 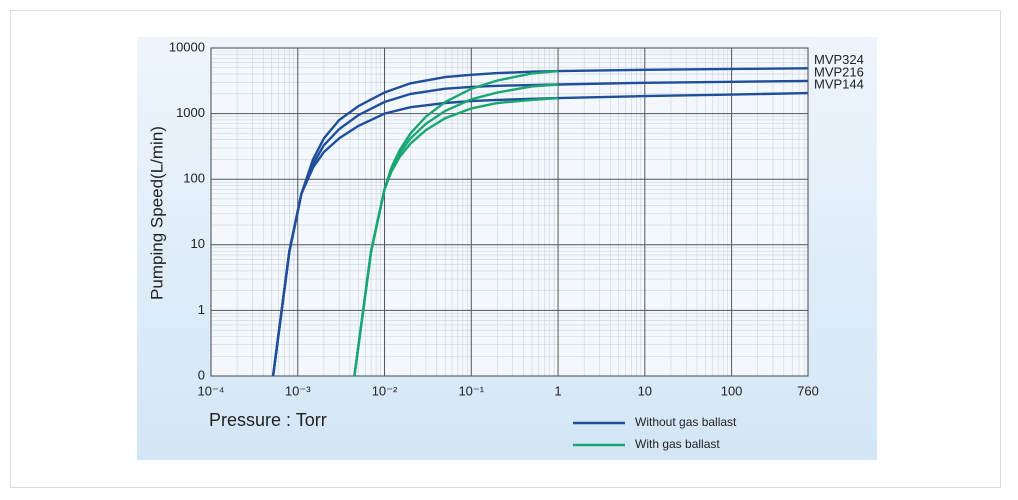 What do you see at coordinates (808, 390) in the screenshot?
I see `x-tick-label: 760` at bounding box center [808, 390].